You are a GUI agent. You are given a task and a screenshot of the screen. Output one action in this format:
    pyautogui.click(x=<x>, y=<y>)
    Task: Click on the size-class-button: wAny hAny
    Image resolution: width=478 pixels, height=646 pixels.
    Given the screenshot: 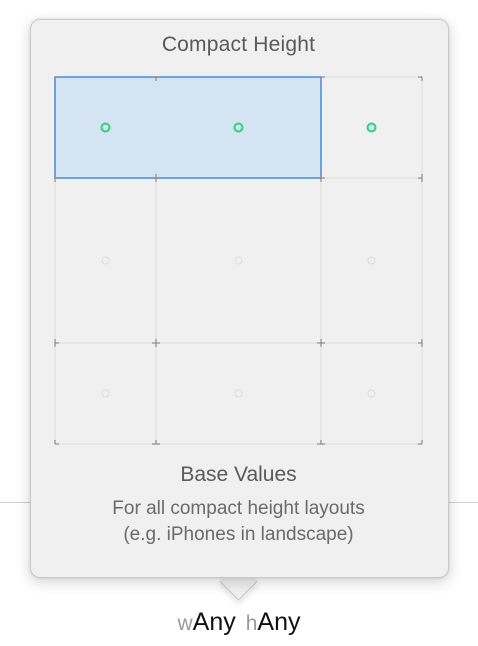 What is the action you would take?
    pyautogui.click(x=239, y=622)
    